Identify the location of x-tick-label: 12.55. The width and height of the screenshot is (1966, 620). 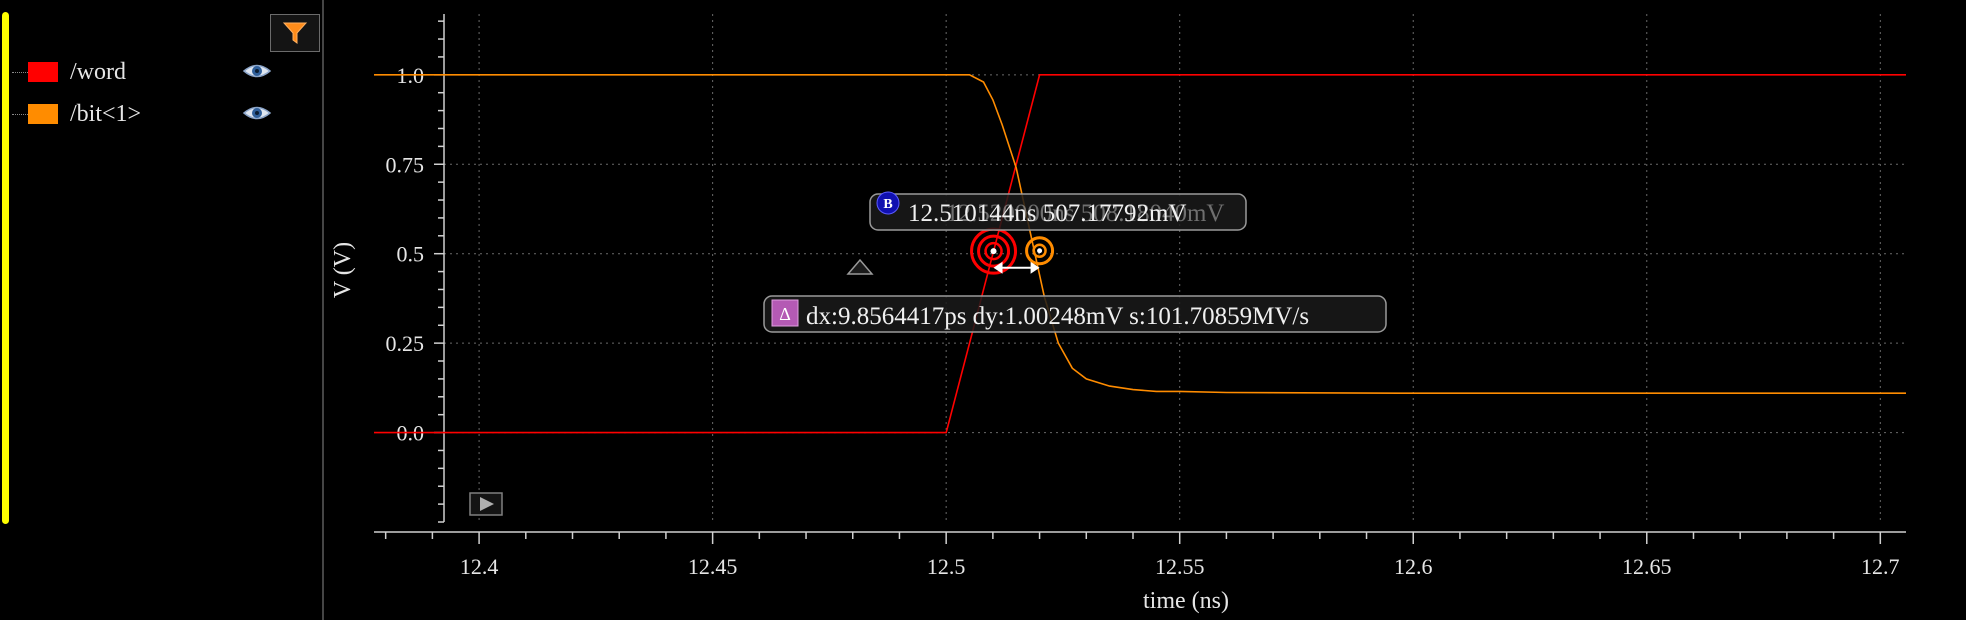
(1180, 566).